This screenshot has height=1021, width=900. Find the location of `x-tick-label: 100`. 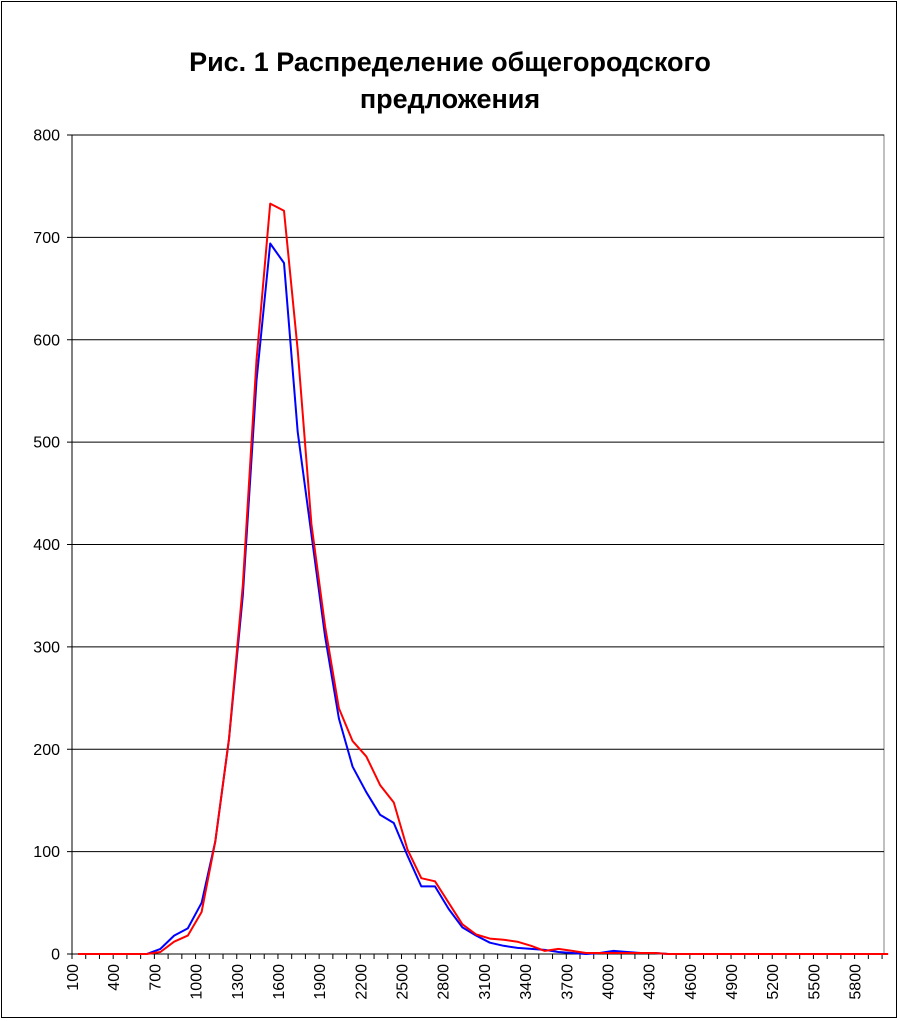

x-tick-label: 100 is located at coordinates (73, 977).